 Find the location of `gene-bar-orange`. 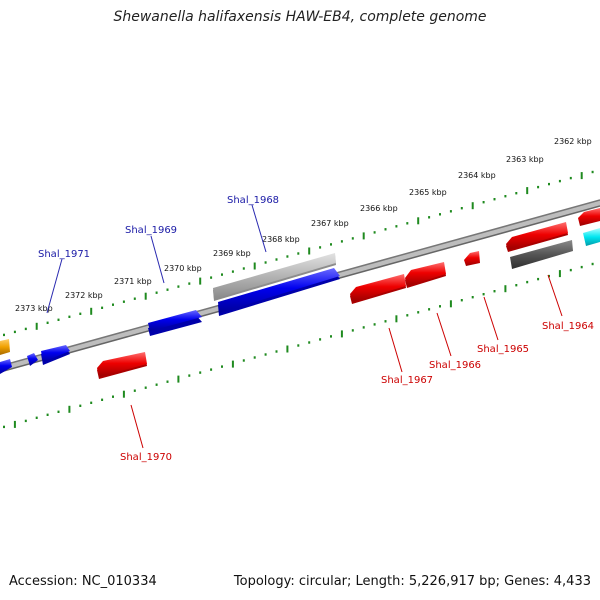

gene-bar-orange is located at coordinates (5, 347).